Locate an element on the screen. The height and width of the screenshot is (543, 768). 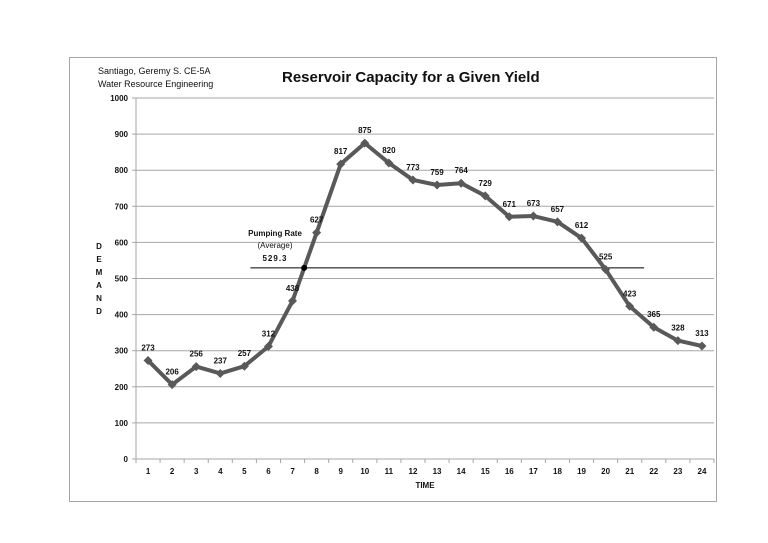
x-tick-label: 11 is located at coordinates (389, 471).